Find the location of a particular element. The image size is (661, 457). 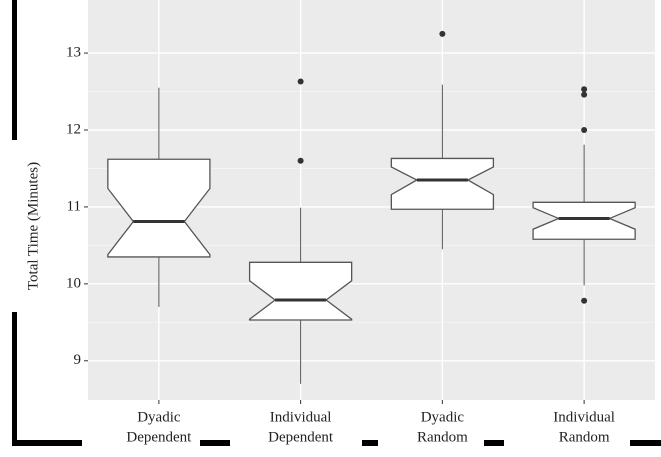

y-tick-label: 11 is located at coordinates (74, 206).